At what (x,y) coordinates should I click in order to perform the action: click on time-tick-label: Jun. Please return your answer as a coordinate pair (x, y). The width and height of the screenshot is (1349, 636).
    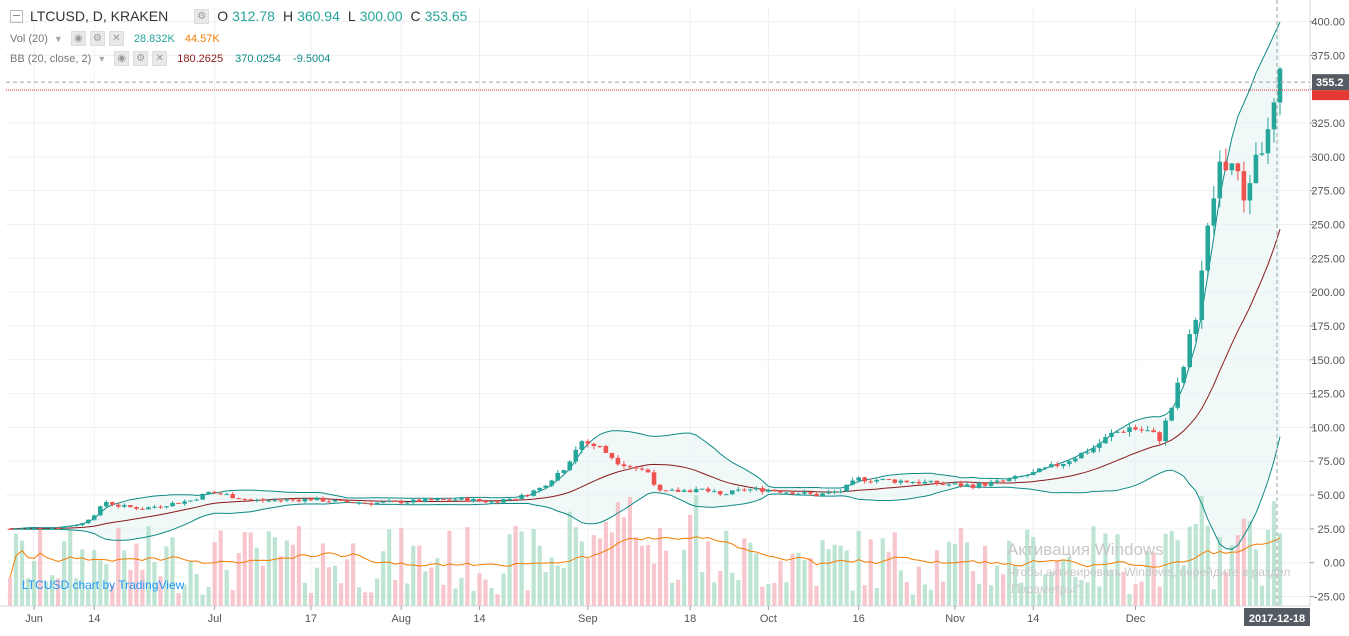
    Looking at the image, I should click on (34, 619).